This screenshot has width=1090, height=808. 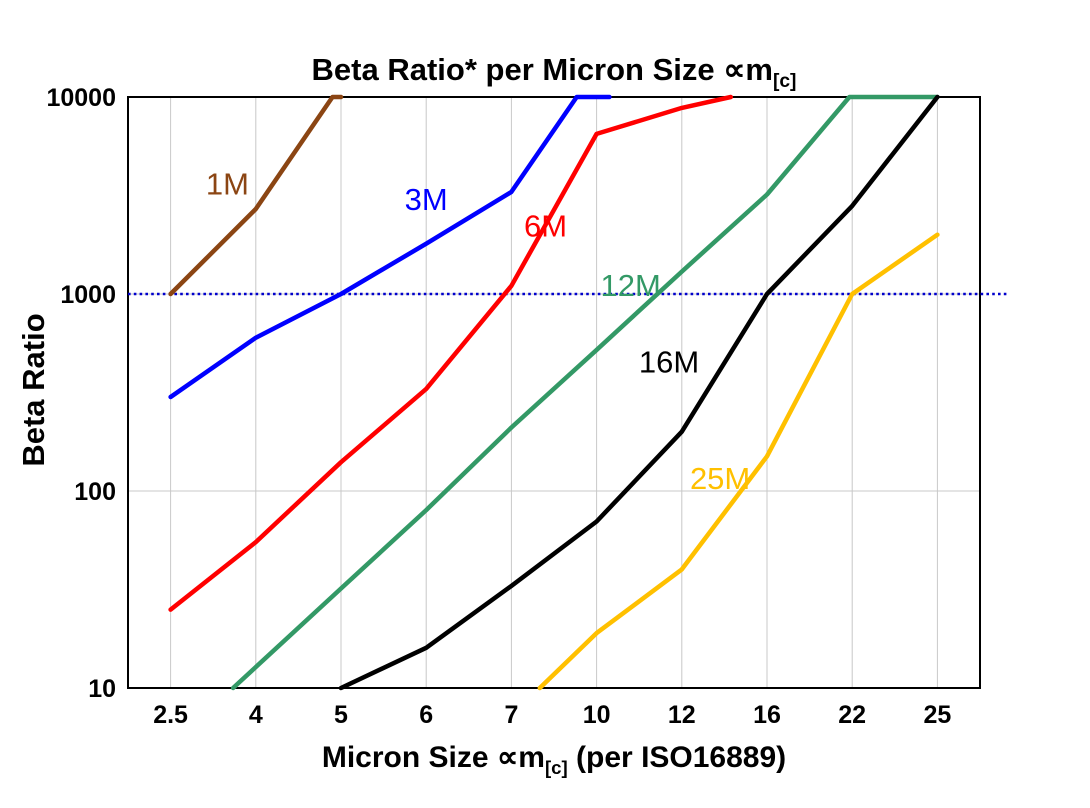 What do you see at coordinates (677, 757) in the screenshot?
I see `x-axis-title-suffix: (per ISO16889)` at bounding box center [677, 757].